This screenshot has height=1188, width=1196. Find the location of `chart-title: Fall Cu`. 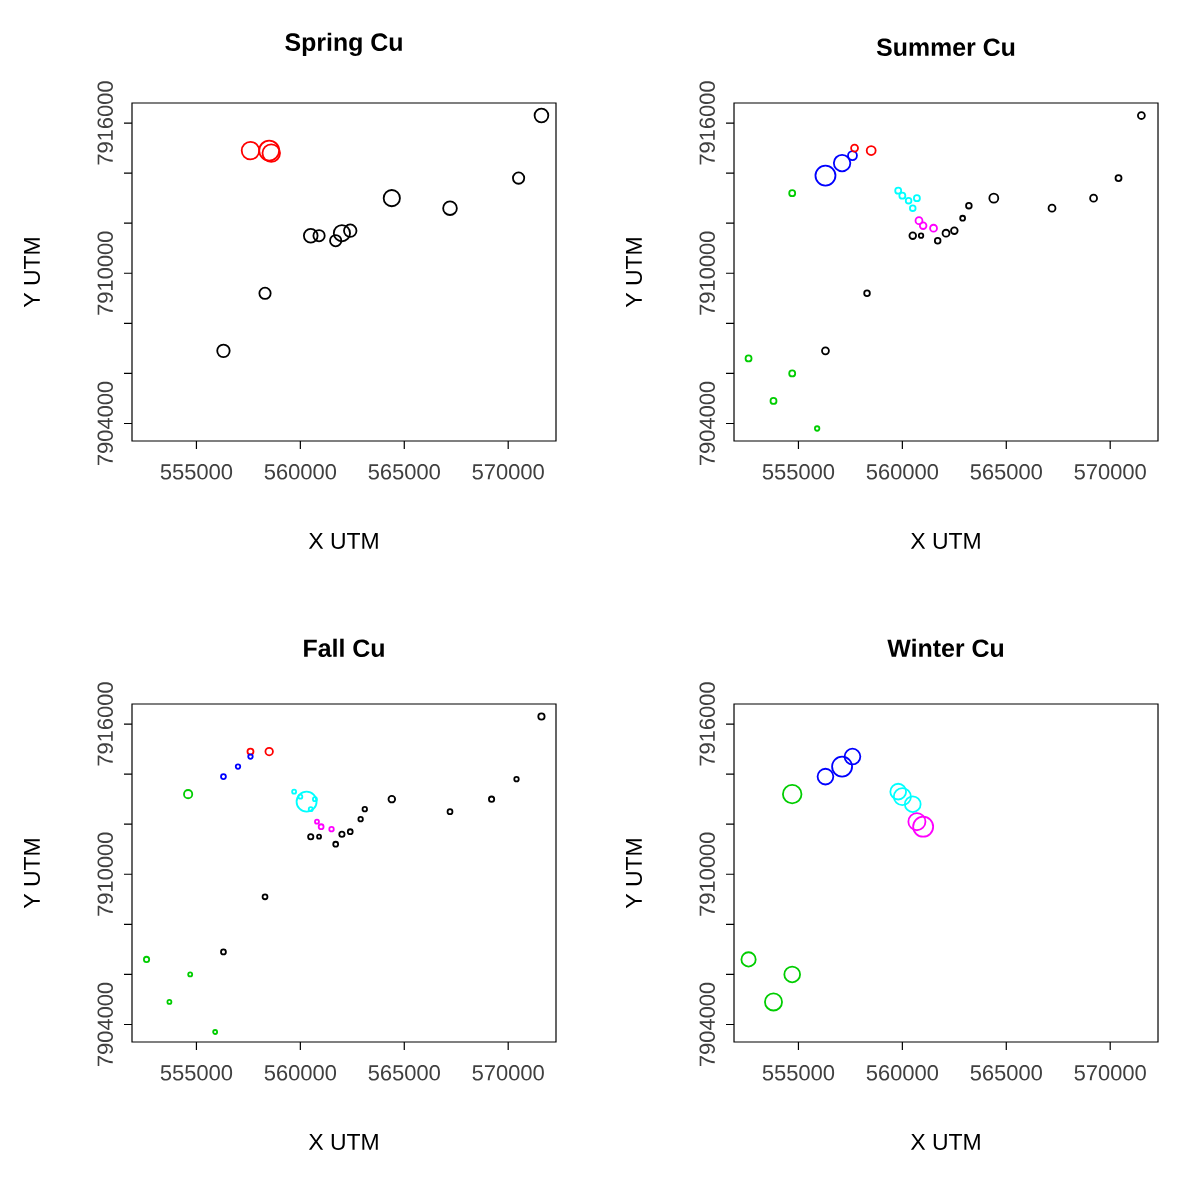

chart-title: Fall Cu is located at coordinates (344, 648).